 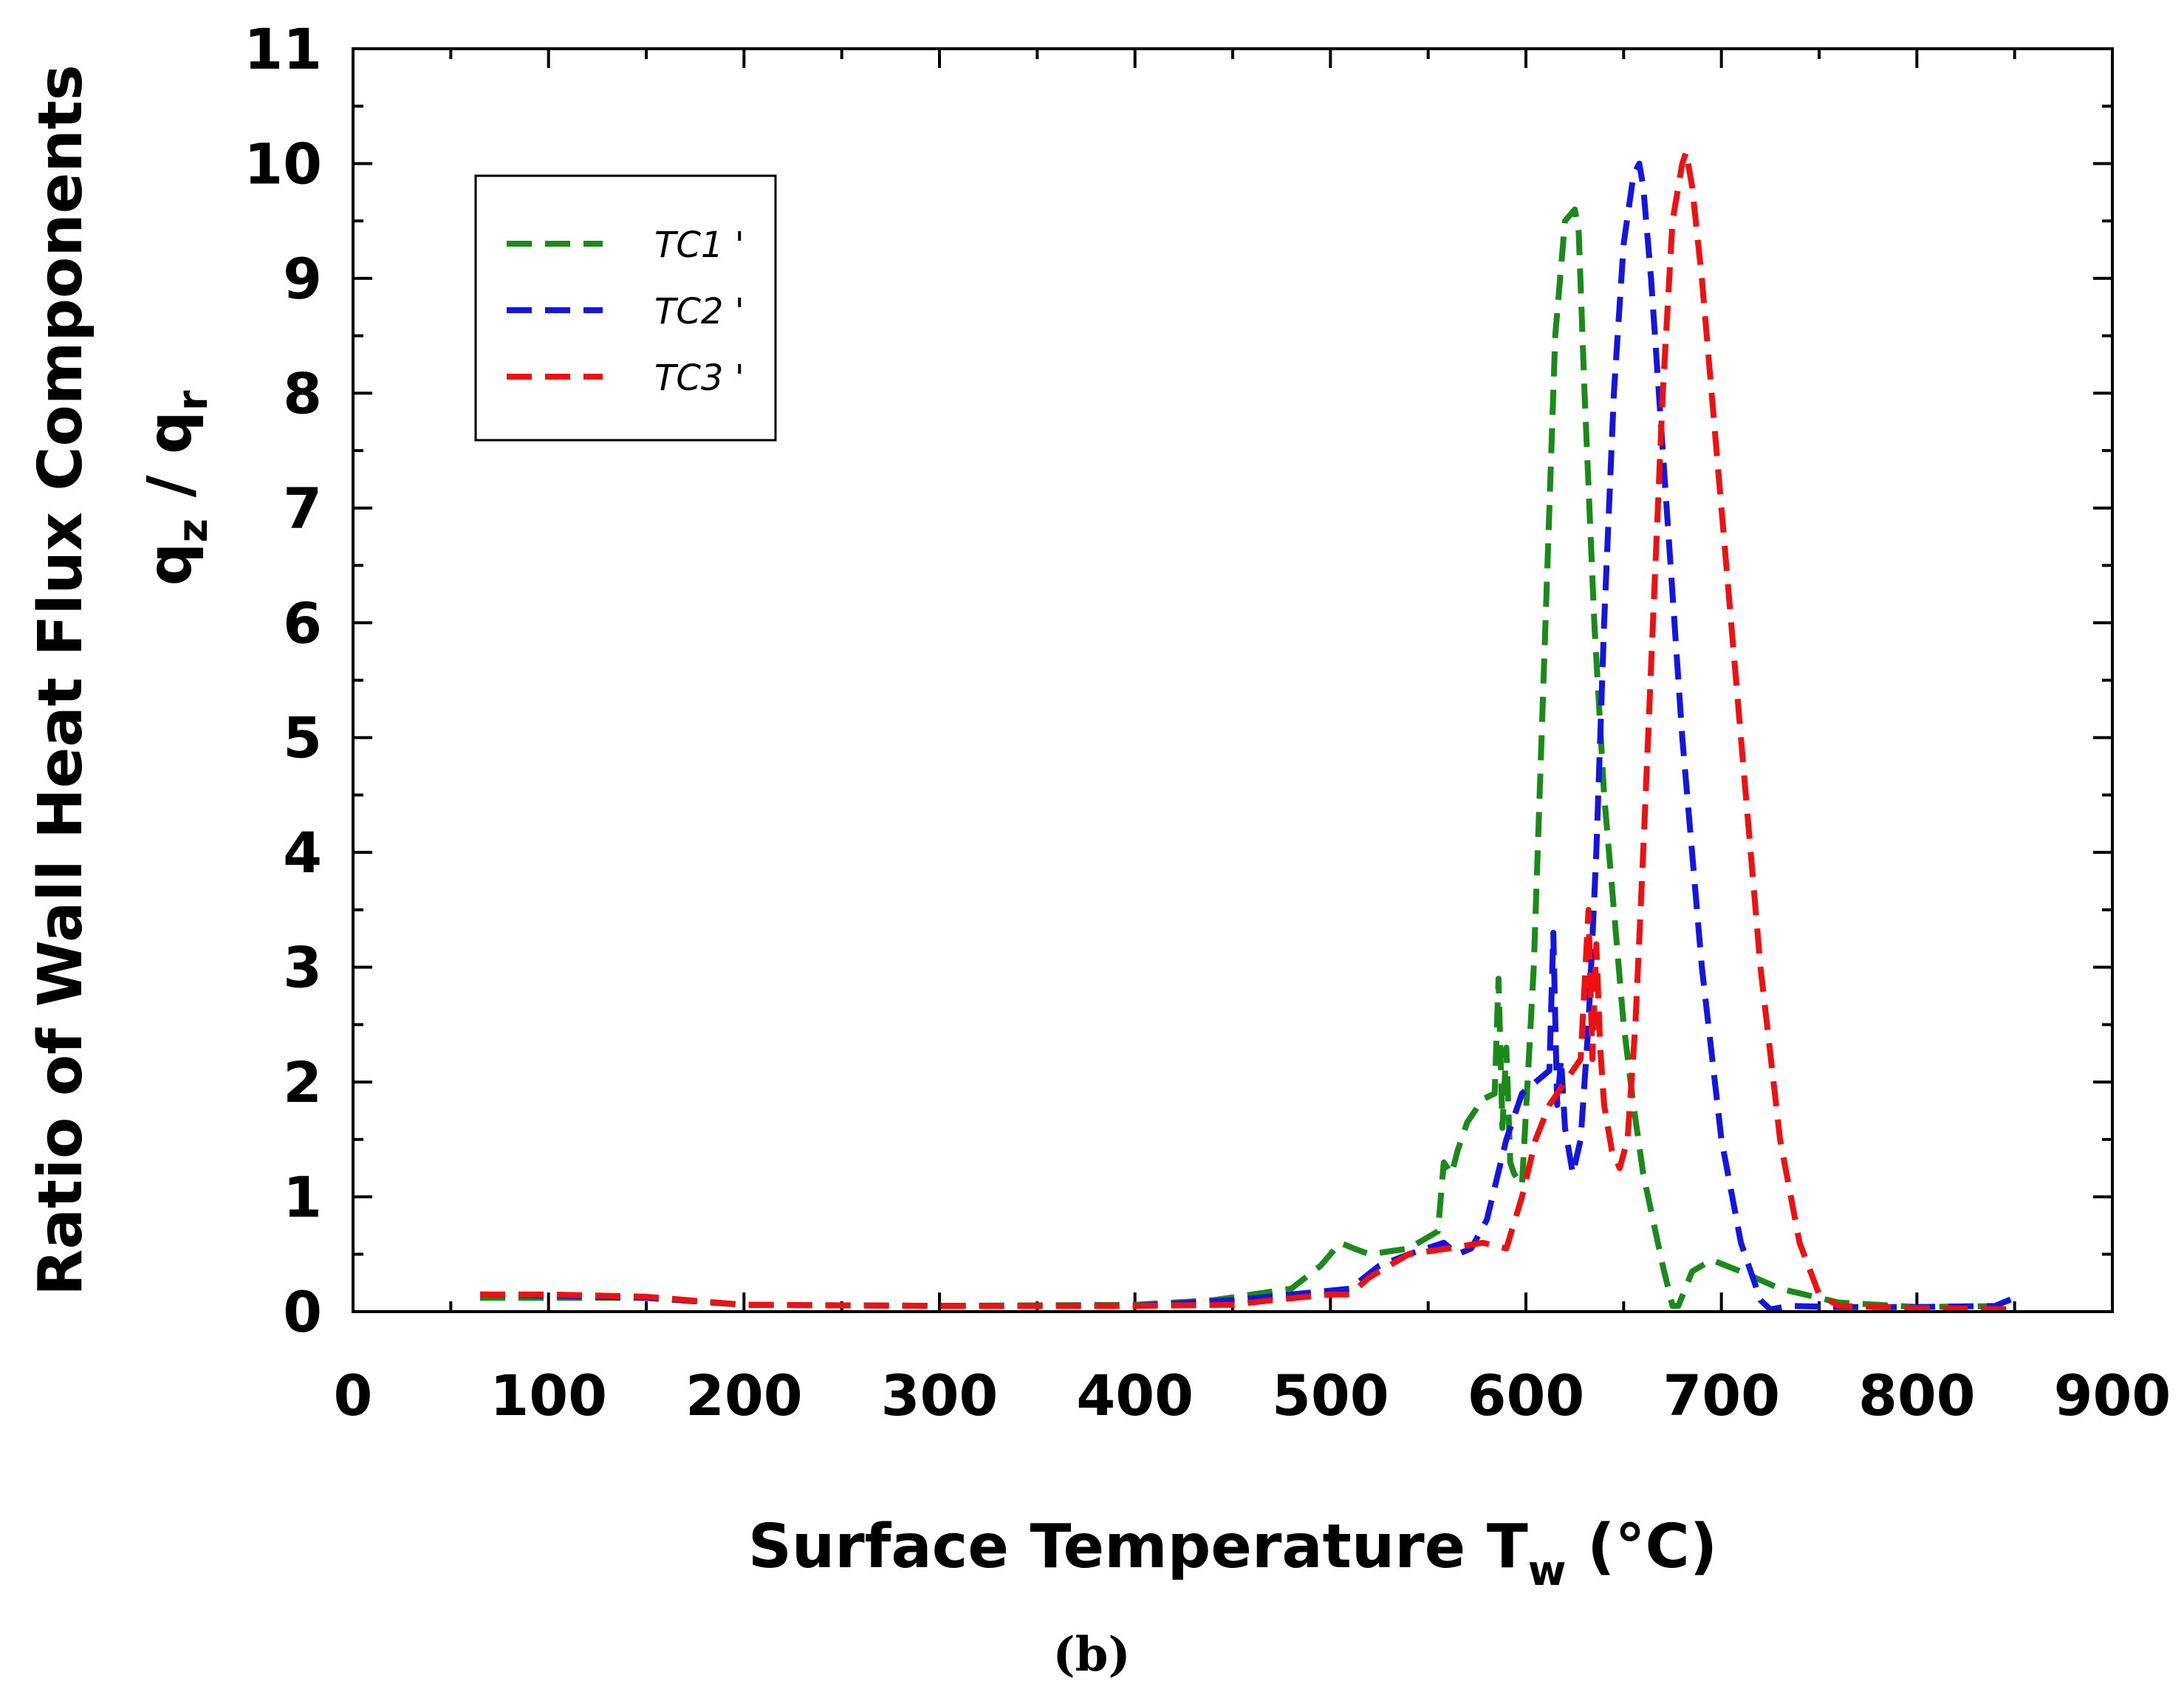 I want to click on y-tick-label: 2, so click(x=302, y=1082).